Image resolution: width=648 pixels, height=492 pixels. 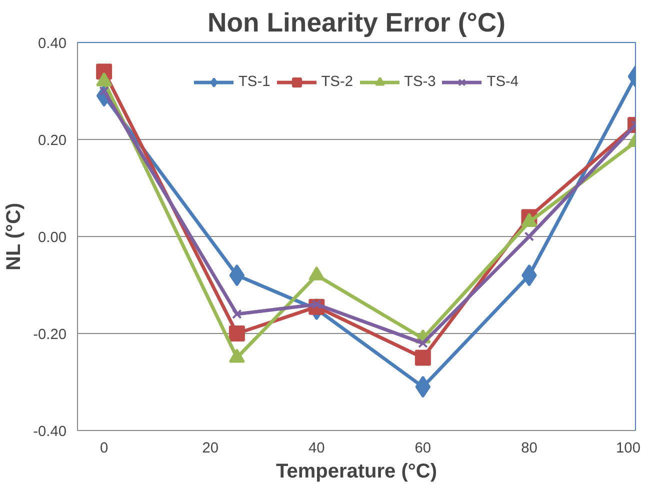 I want to click on x-tick-label: 20, so click(x=210, y=448).